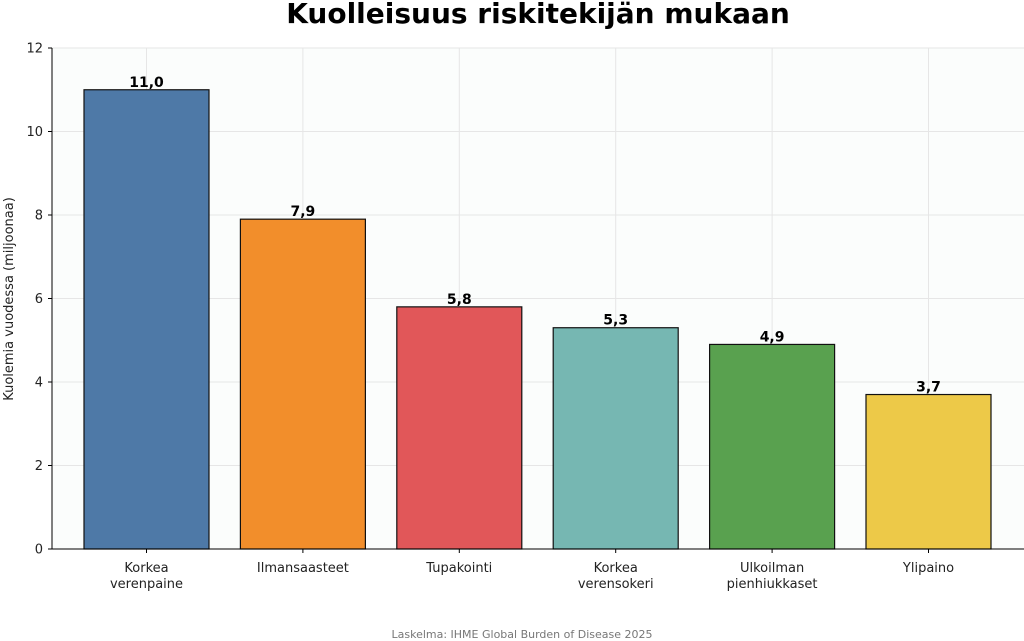 The image size is (1024, 641). Describe the element at coordinates (615, 321) in the screenshot. I see `bar-value-label: 5,3` at that location.